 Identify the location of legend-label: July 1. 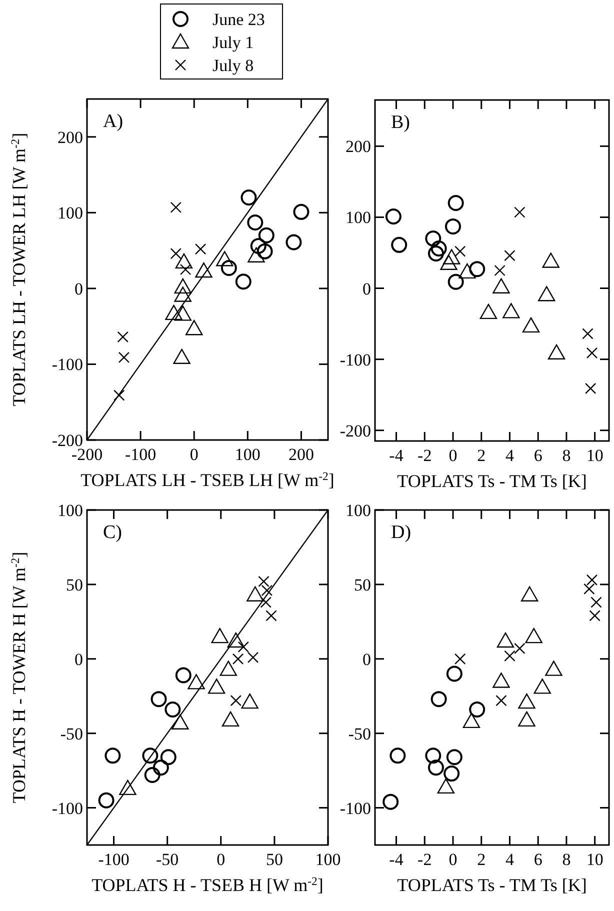
(233, 42).